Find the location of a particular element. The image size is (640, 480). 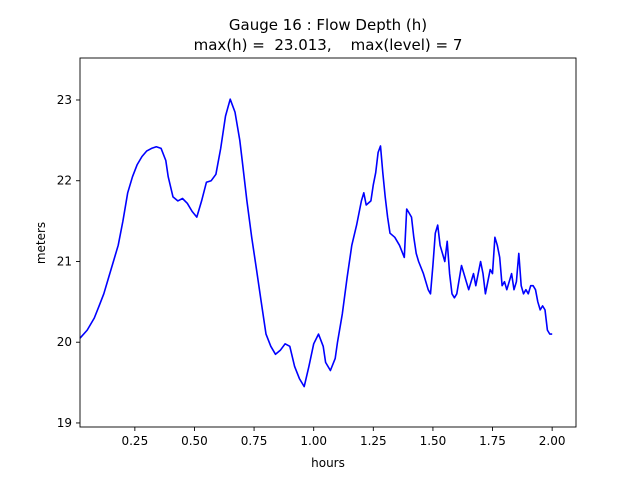

y-tick-label: 23 is located at coordinates (64, 100).